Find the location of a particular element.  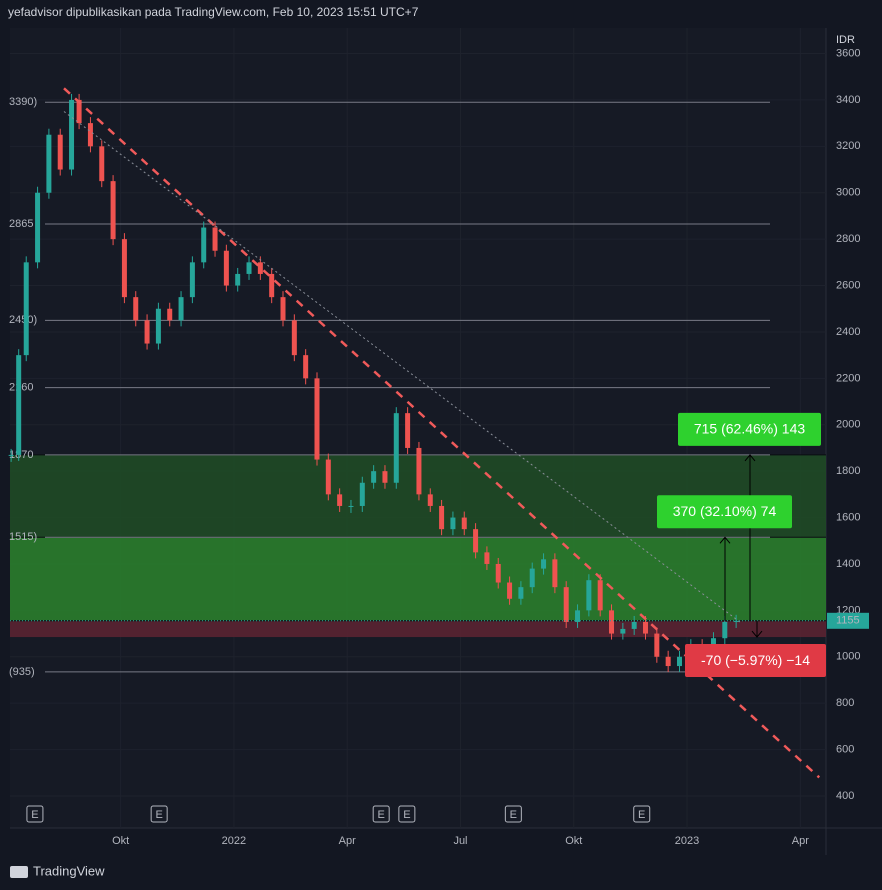

logo is located at coordinates (19, 872).